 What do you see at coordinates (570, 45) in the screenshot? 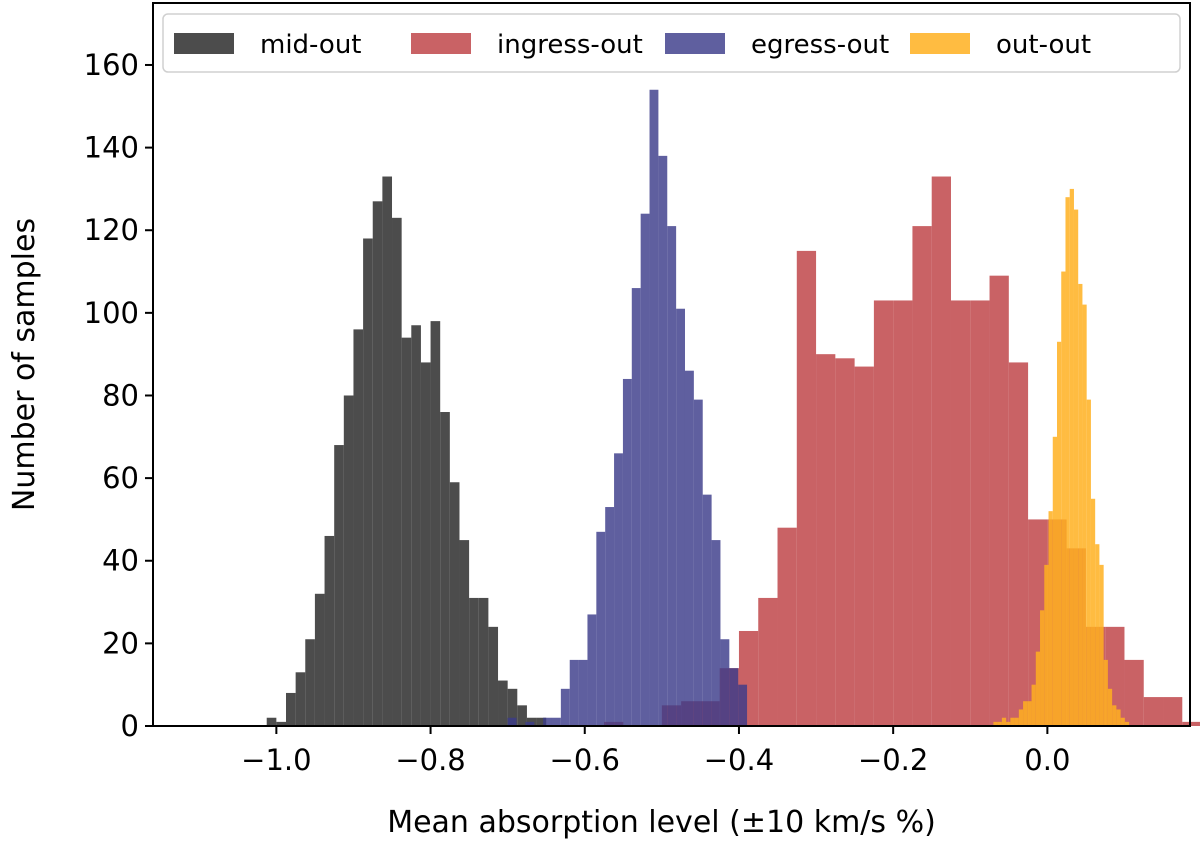
I see `legend-label: ingress-out` at bounding box center [570, 45].